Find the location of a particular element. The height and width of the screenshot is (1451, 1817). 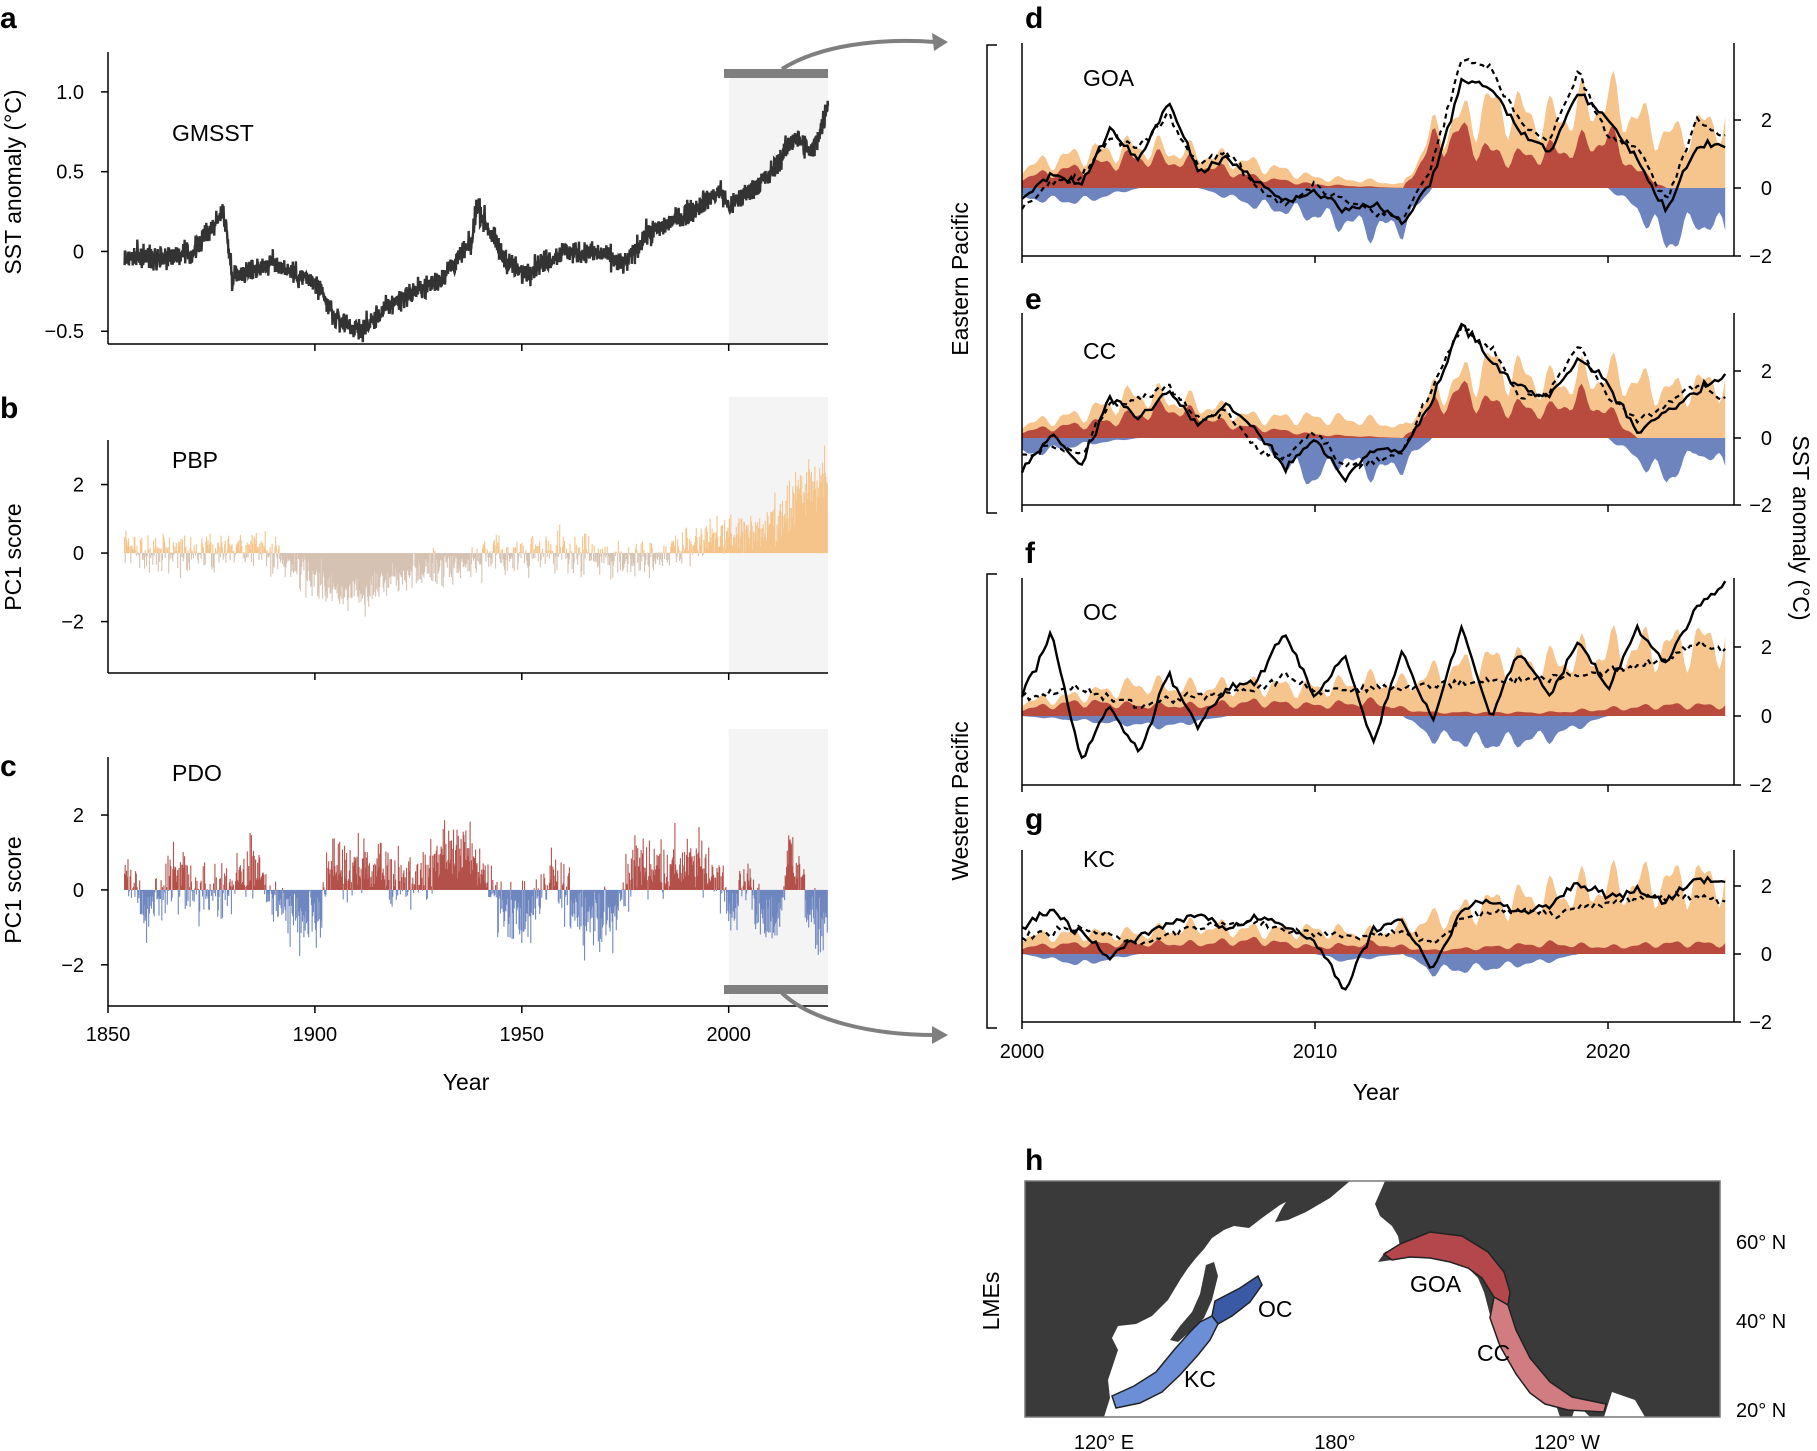

panel-b-pbp: b 2 0 −2 PBP PC1 score is located at coordinates (414, 536).